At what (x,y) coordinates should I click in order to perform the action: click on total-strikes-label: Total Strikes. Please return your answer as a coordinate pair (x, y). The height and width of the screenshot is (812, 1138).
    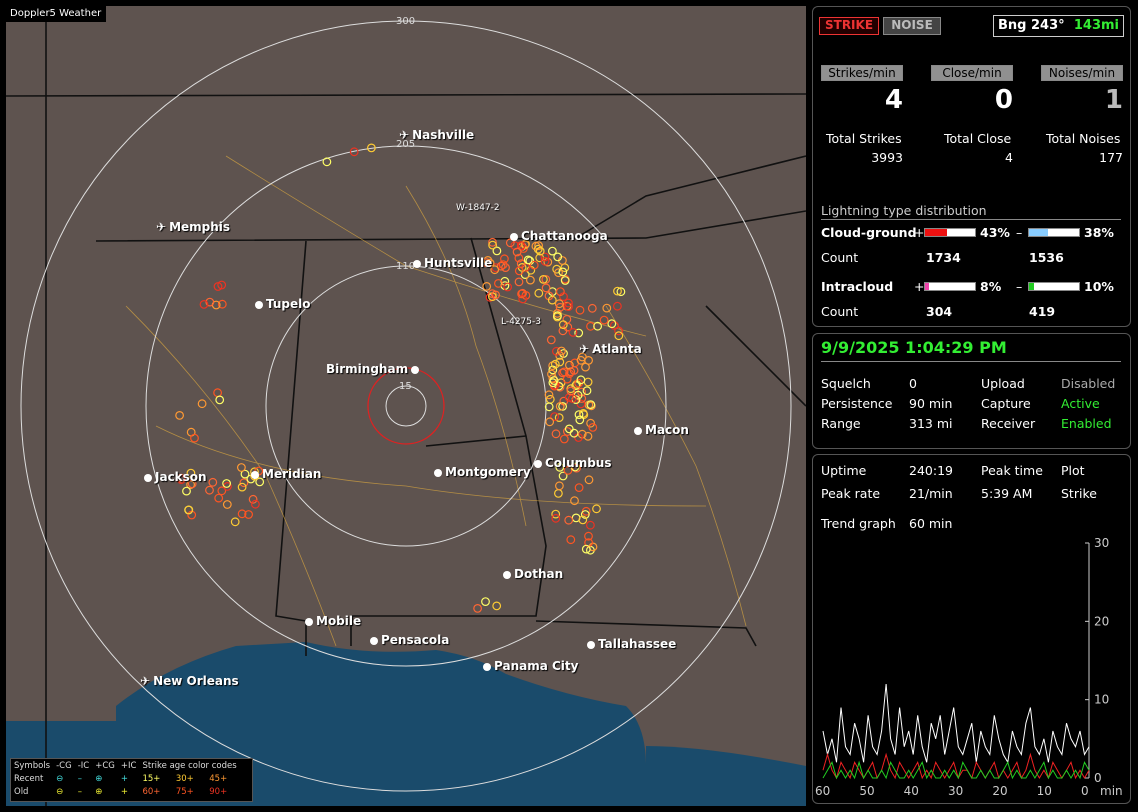
    Looking at the image, I should click on (864, 138).